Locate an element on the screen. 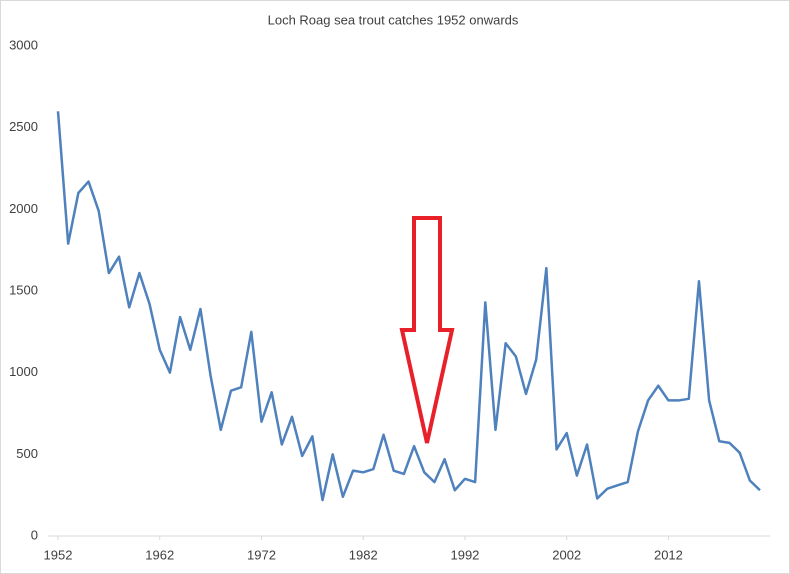 This screenshot has width=790, height=574. x-tick-label: 1962 is located at coordinates (159, 554).